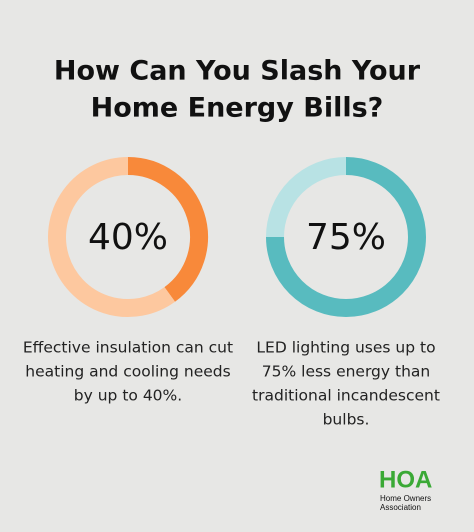 The width and height of the screenshot is (474, 532). What do you see at coordinates (128, 237) in the screenshot?
I see `value-label: 40%` at bounding box center [128, 237].